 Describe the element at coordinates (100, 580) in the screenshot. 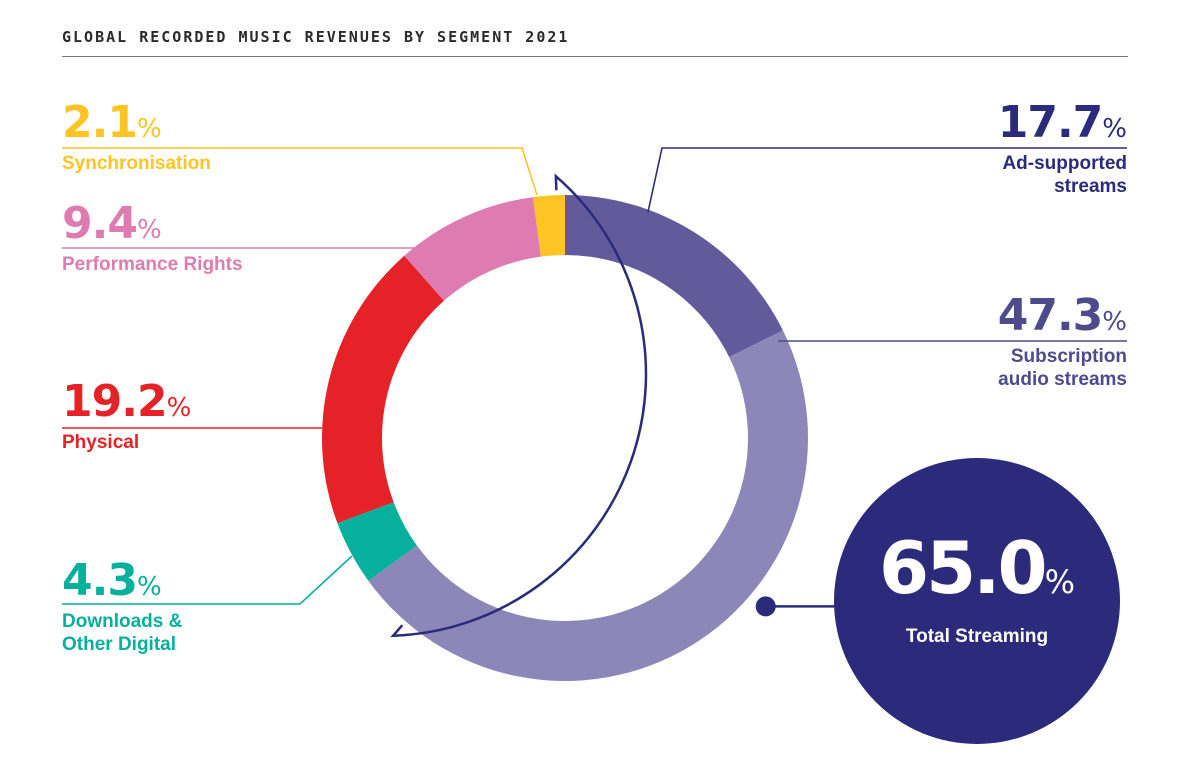

I see `dl-value-number: 4.3` at that location.